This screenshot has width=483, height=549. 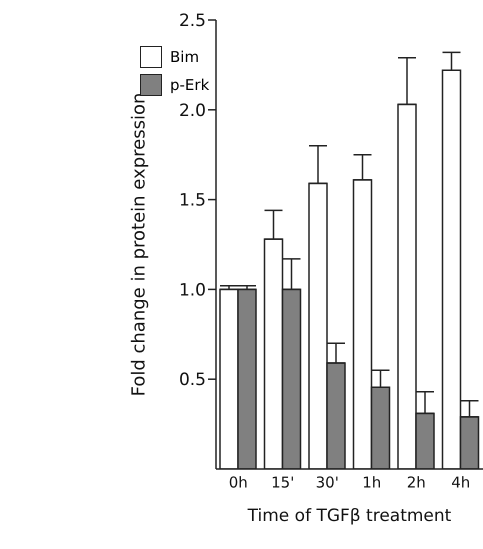 What do you see at coordinates (372, 483) in the screenshot?
I see `x-tick-label: 1h` at bounding box center [372, 483].